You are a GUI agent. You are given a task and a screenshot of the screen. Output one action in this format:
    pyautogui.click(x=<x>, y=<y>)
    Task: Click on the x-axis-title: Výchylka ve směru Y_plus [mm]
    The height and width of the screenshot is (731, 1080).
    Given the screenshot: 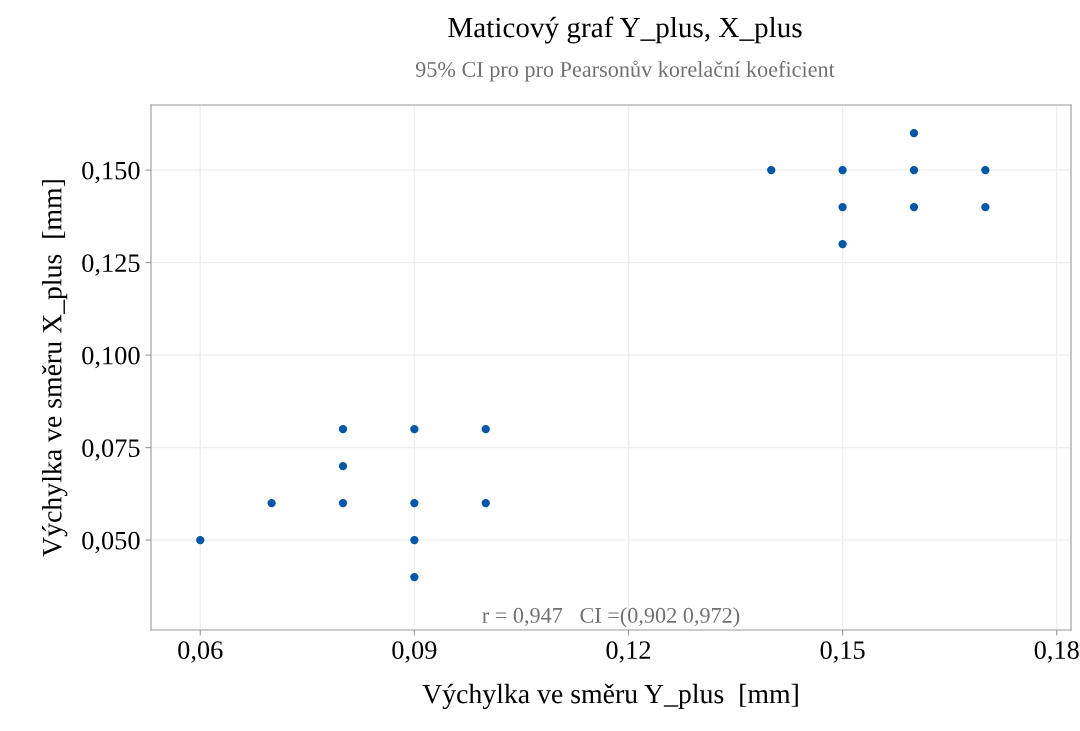 What is the action you would take?
    pyautogui.click(x=610, y=696)
    